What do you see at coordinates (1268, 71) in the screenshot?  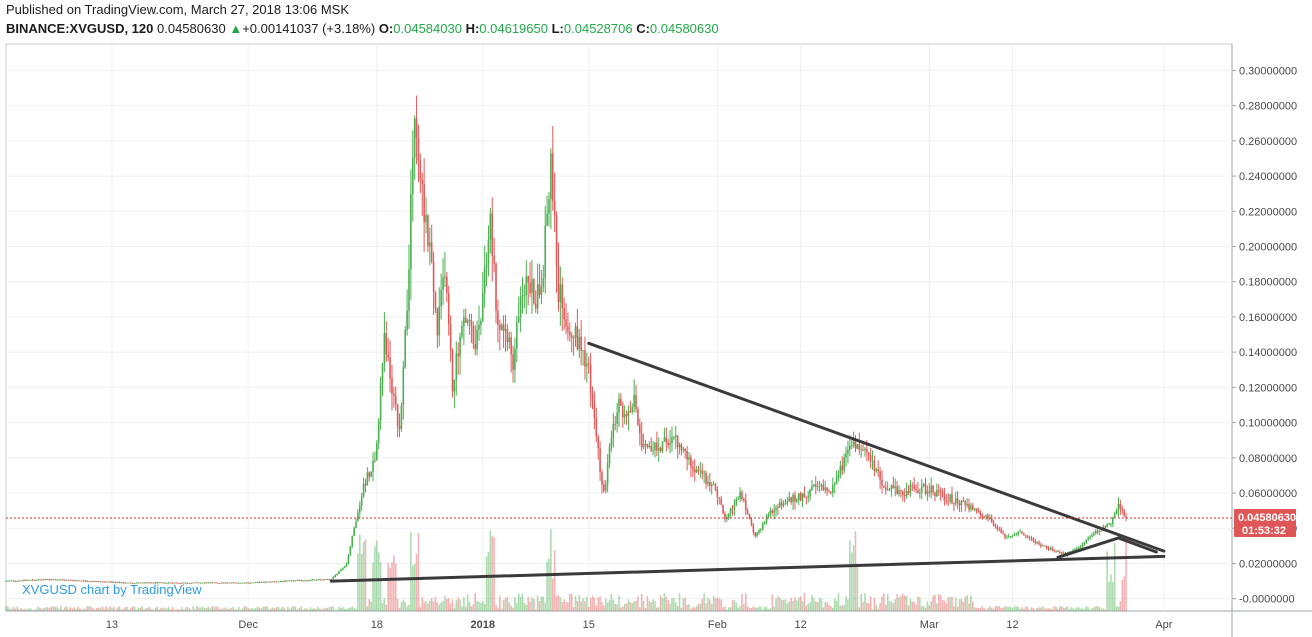 I see `price-tick-label: 0.30000000` at bounding box center [1268, 71].